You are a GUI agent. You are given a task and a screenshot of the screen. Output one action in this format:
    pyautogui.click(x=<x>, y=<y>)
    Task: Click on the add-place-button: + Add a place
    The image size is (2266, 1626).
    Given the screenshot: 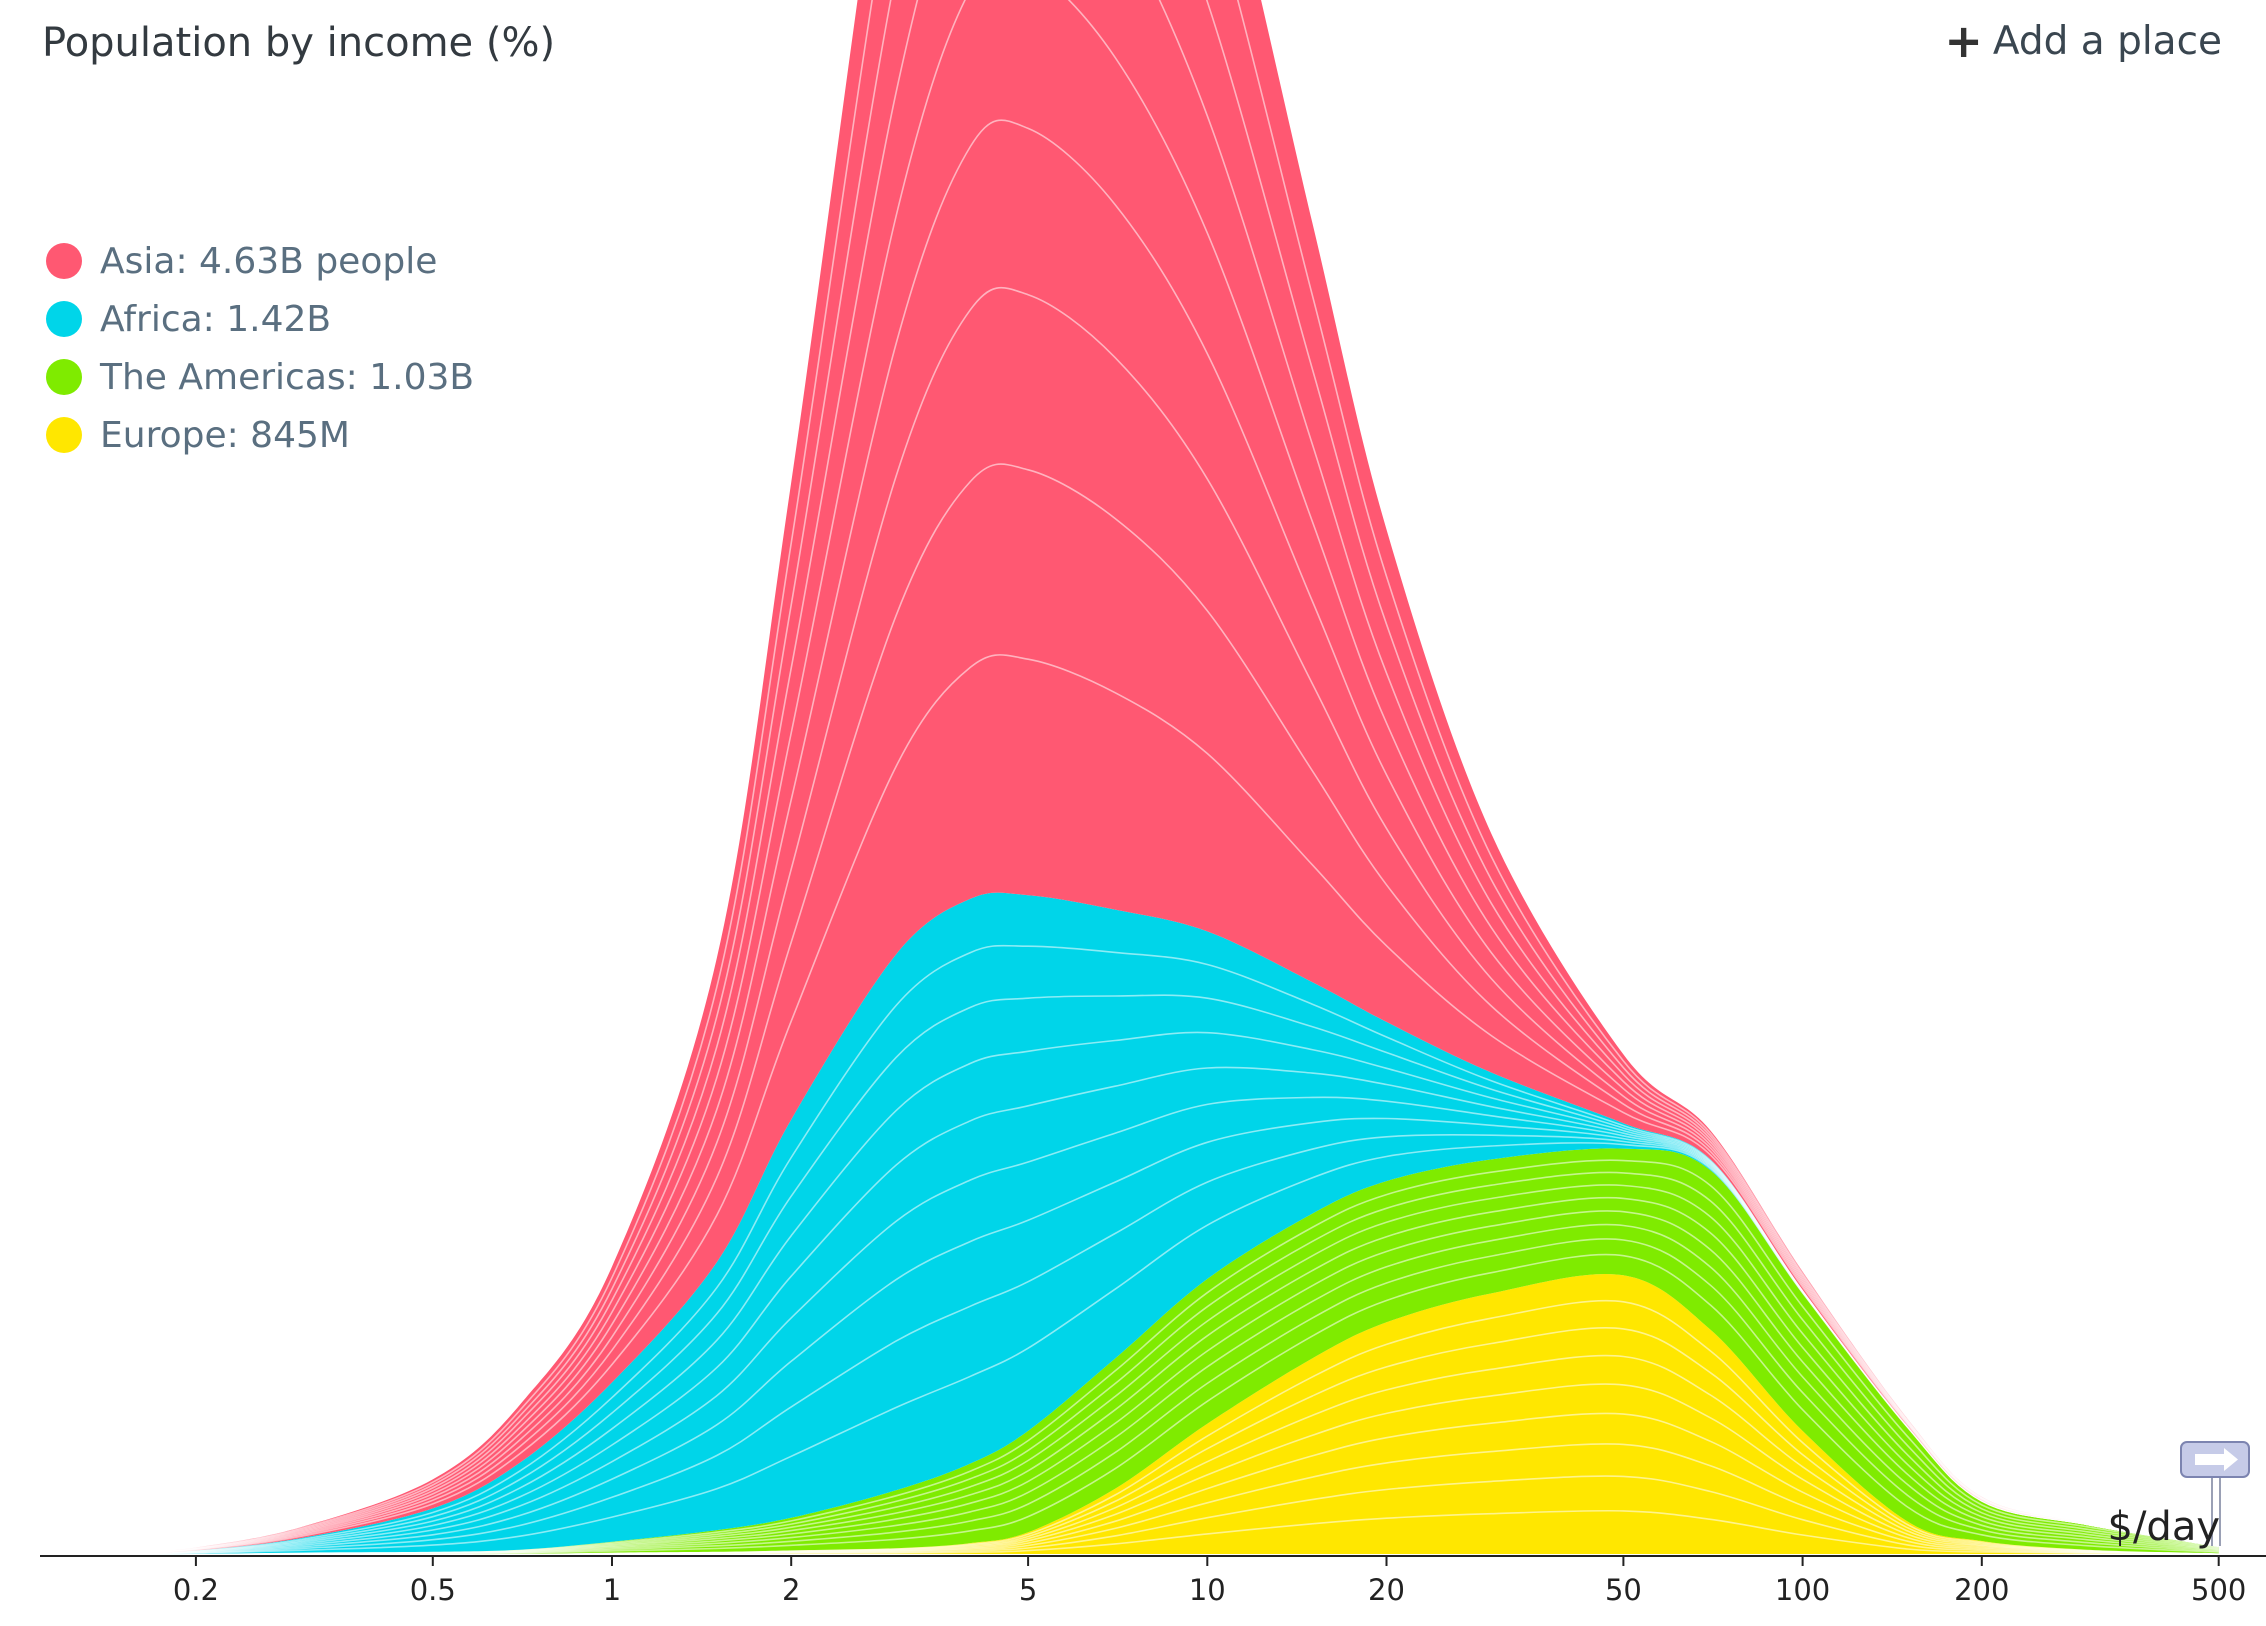 What is the action you would take?
    pyautogui.click(x=2083, y=41)
    